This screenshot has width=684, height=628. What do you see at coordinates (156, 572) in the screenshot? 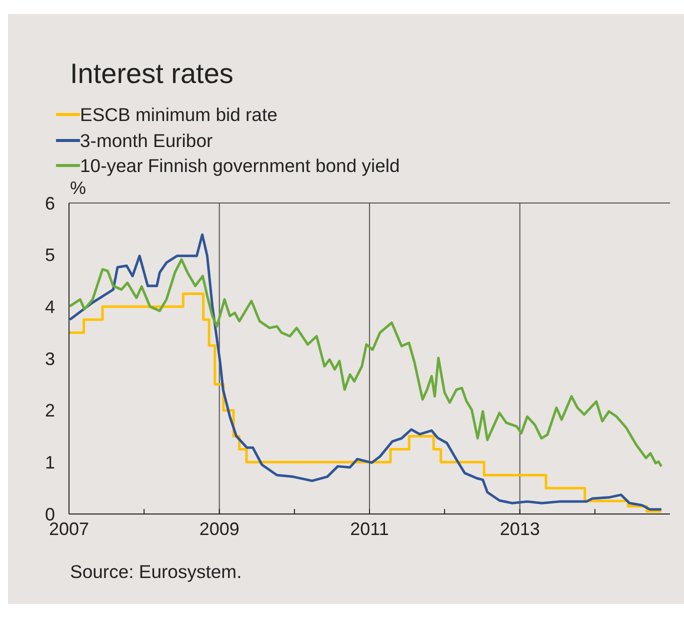
I see `source-note: Source: Eurosystem.` at bounding box center [156, 572].